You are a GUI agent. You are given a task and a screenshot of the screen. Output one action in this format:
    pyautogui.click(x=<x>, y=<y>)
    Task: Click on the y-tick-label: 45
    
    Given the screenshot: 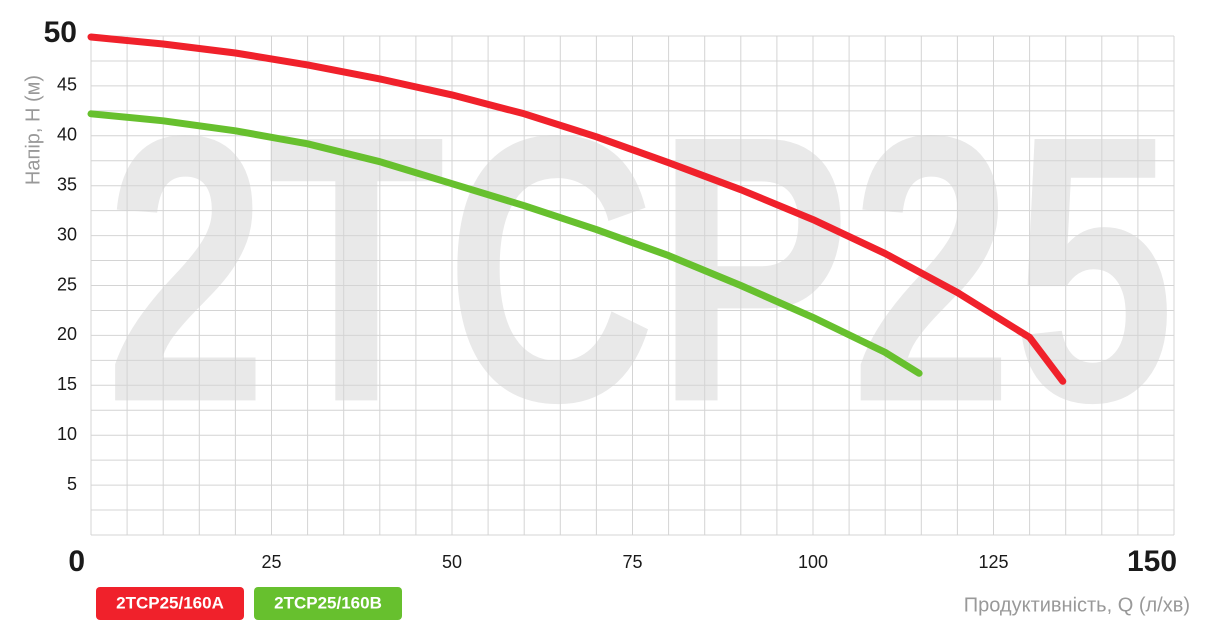 What is the action you would take?
    pyautogui.click(x=67, y=85)
    